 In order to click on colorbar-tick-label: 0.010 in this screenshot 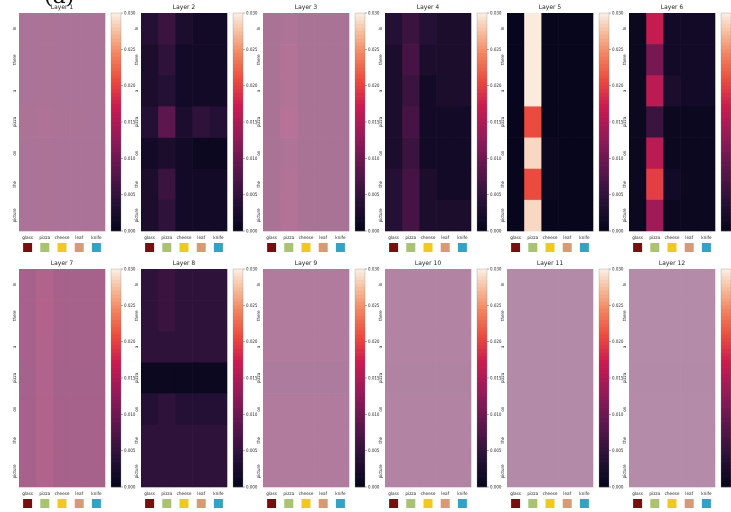, I will do `click(618, 414)`.